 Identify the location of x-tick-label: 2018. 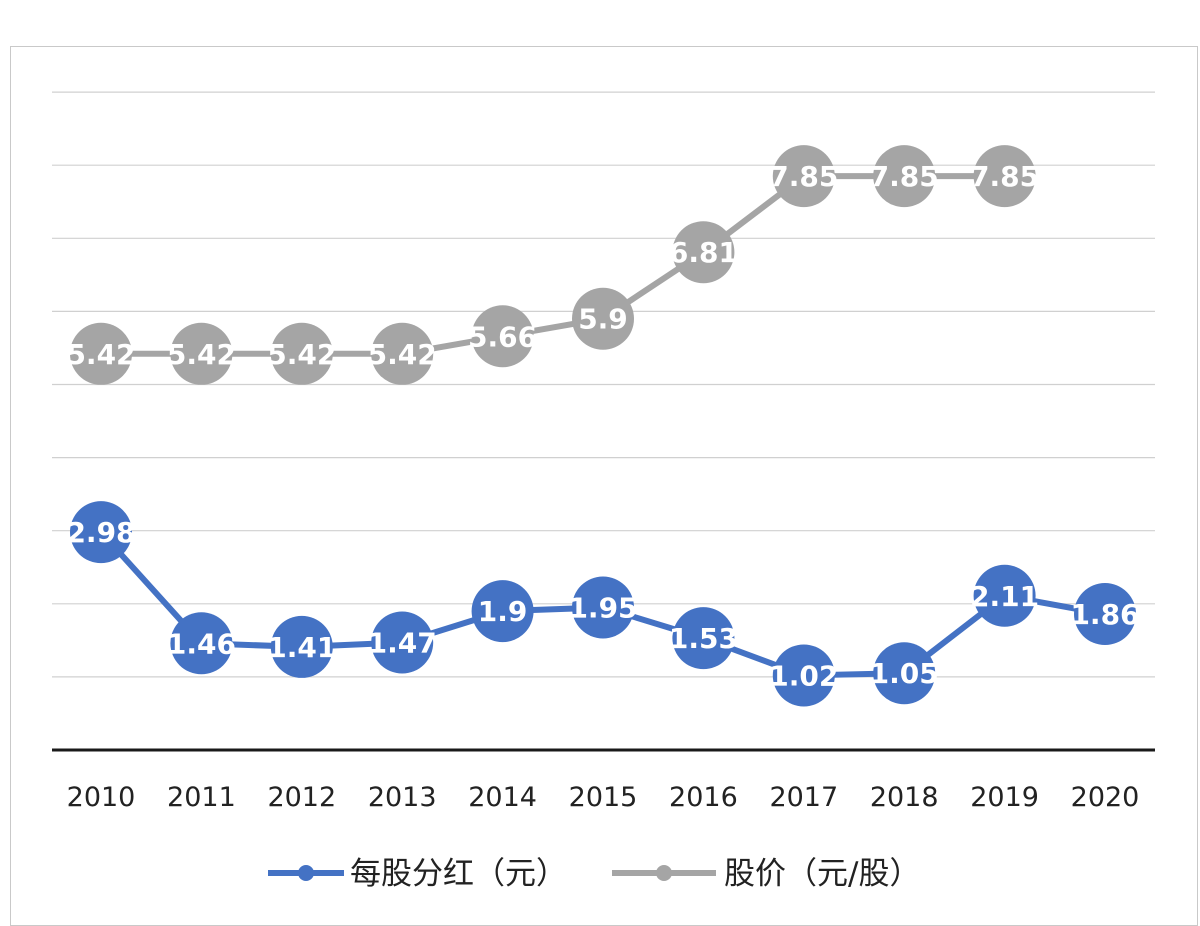
(904, 797).